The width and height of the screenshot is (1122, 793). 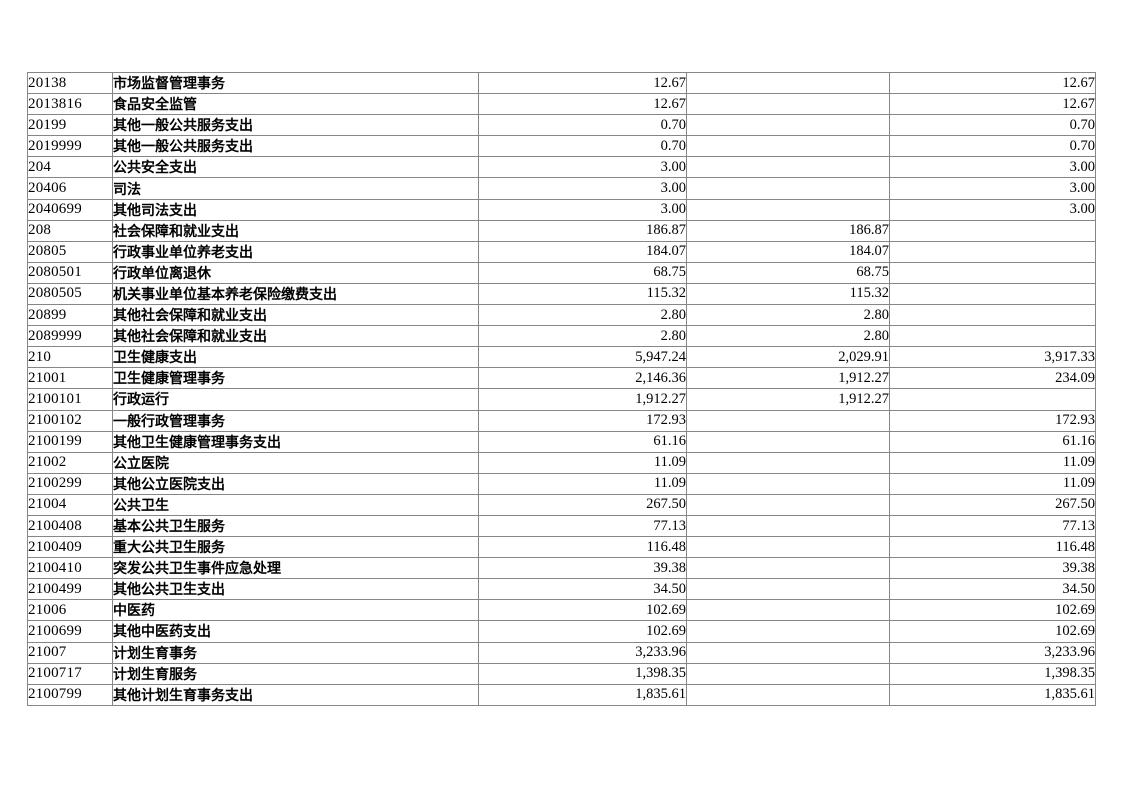 What do you see at coordinates (70, 610) in the screenshot?
I see `code-cell: 21006` at bounding box center [70, 610].